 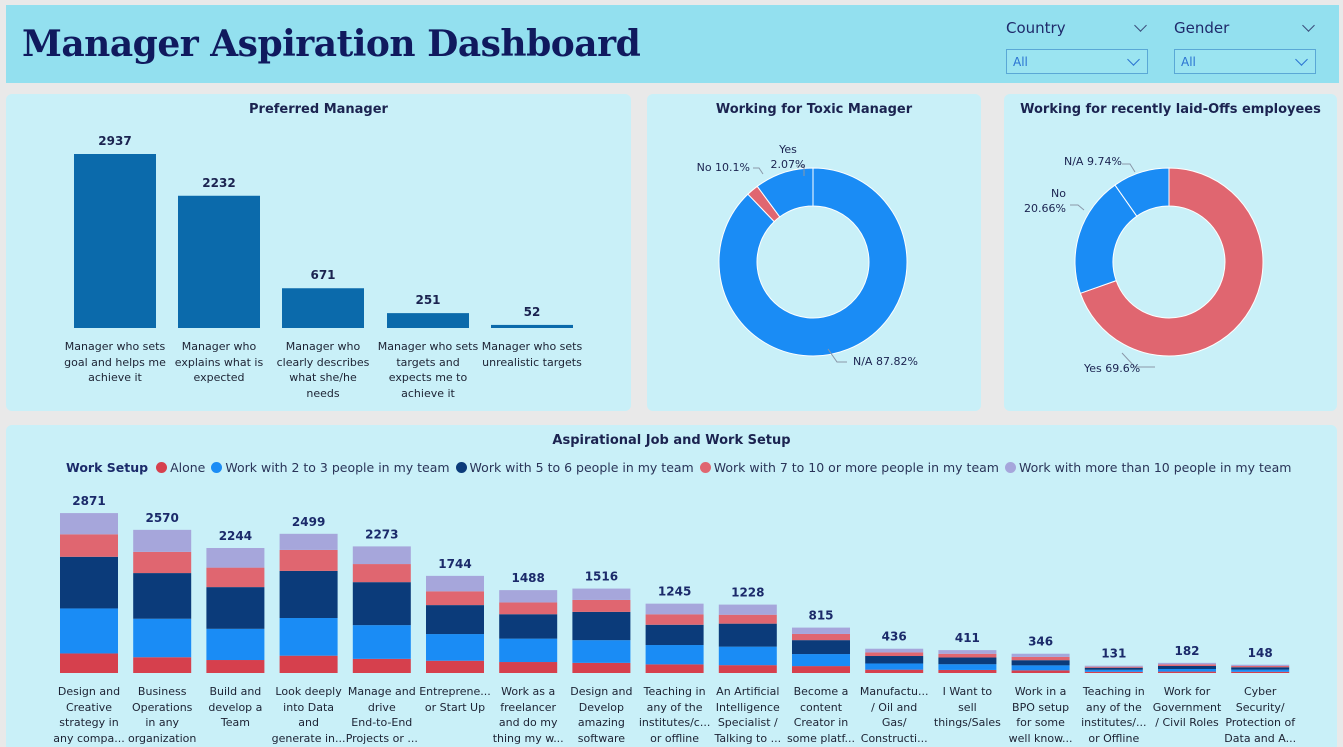 What do you see at coordinates (455, 707) in the screenshot?
I see `category-label-line: or Start Up` at bounding box center [455, 707].